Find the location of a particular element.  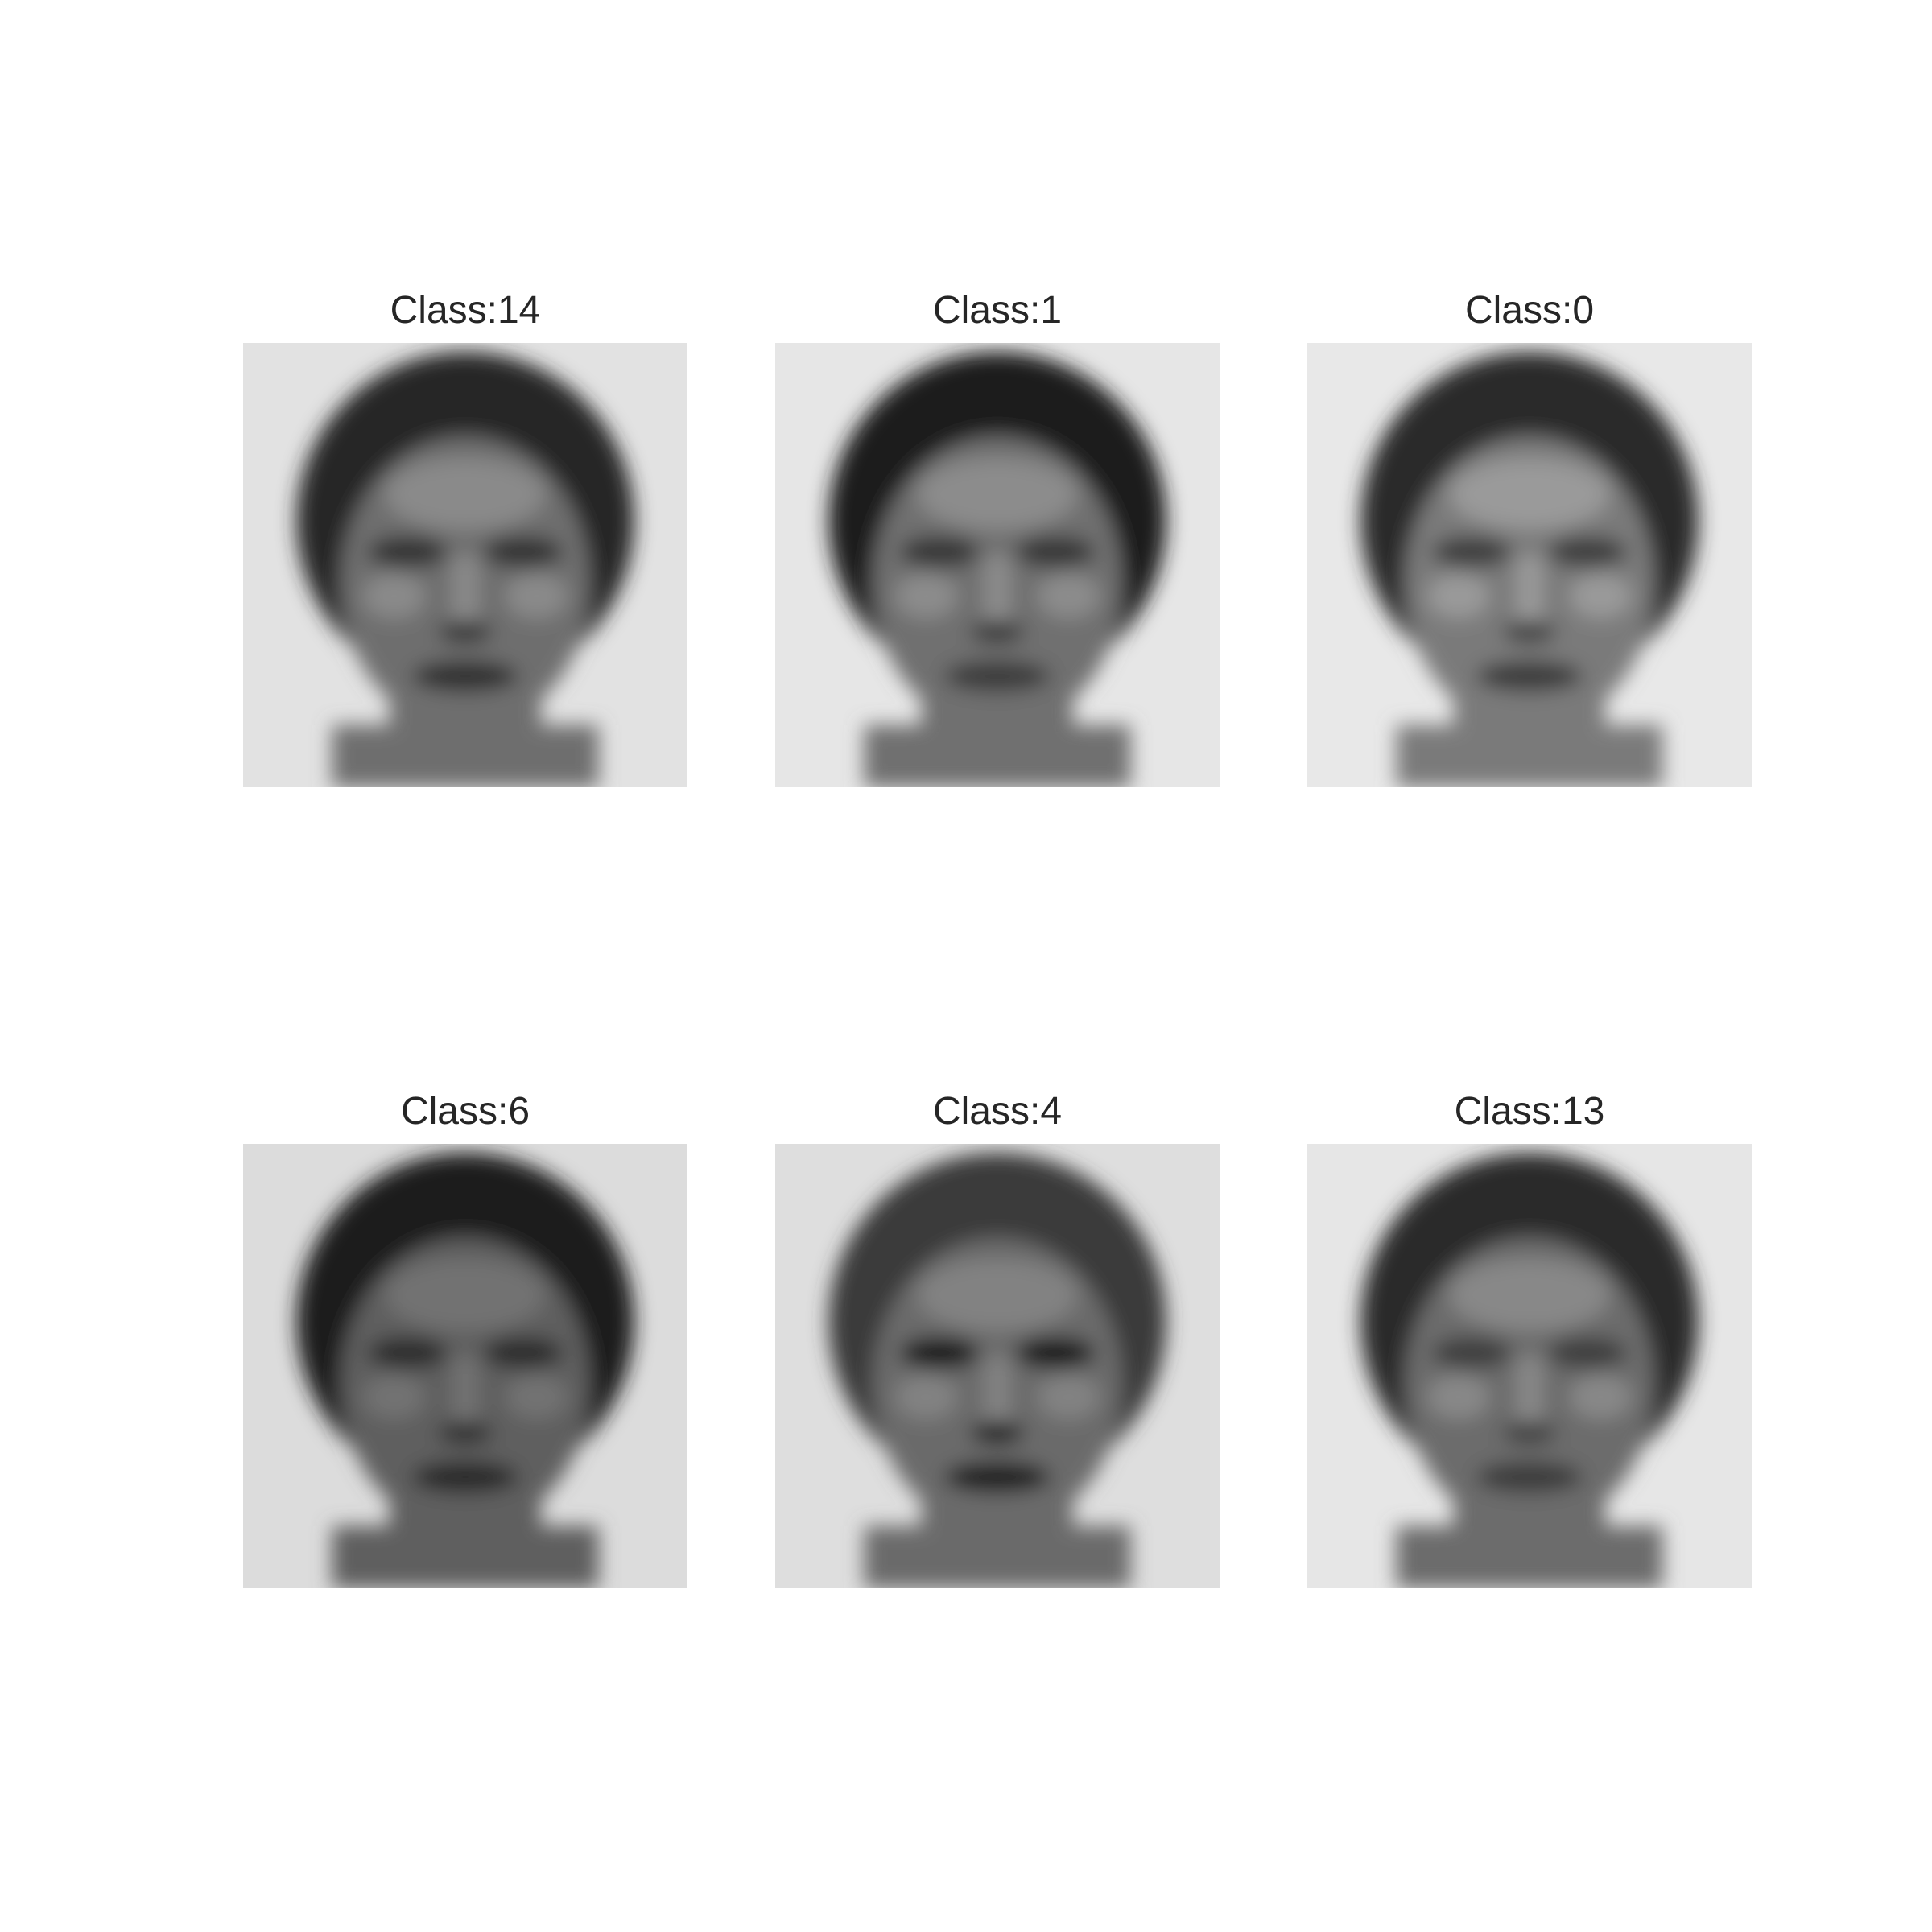

panel-title: Class:14 is located at coordinates (465, 310).